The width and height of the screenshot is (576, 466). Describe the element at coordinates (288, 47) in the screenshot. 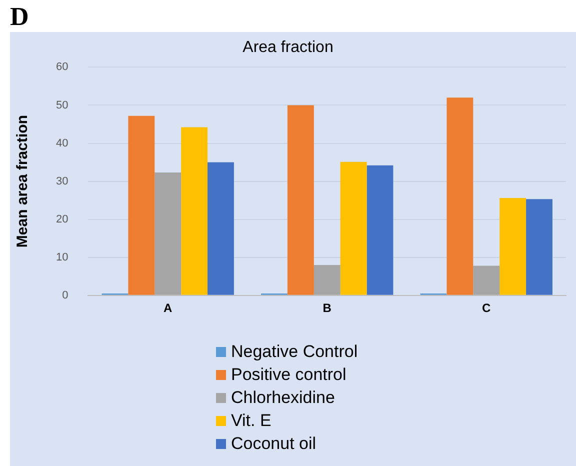

I see `chart-title: Area fraction` at that location.